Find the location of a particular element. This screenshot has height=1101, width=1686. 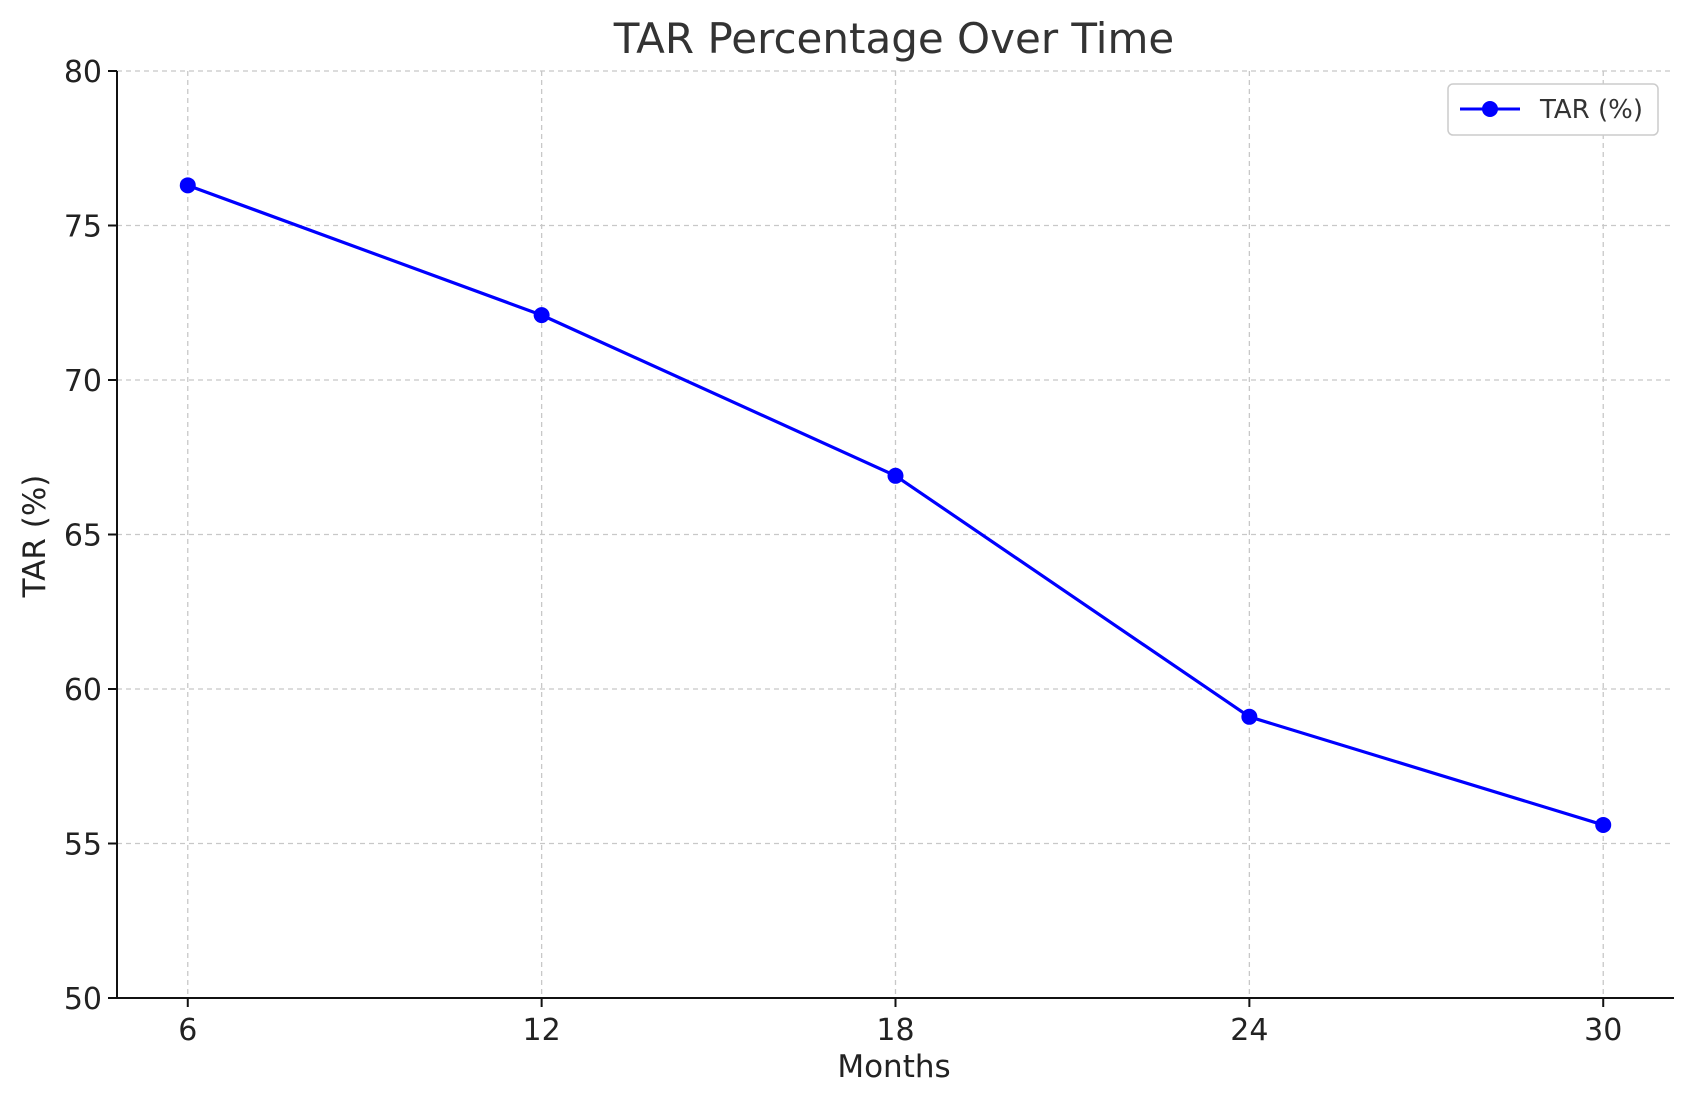

y-tick-label: 80 is located at coordinates (83, 72).